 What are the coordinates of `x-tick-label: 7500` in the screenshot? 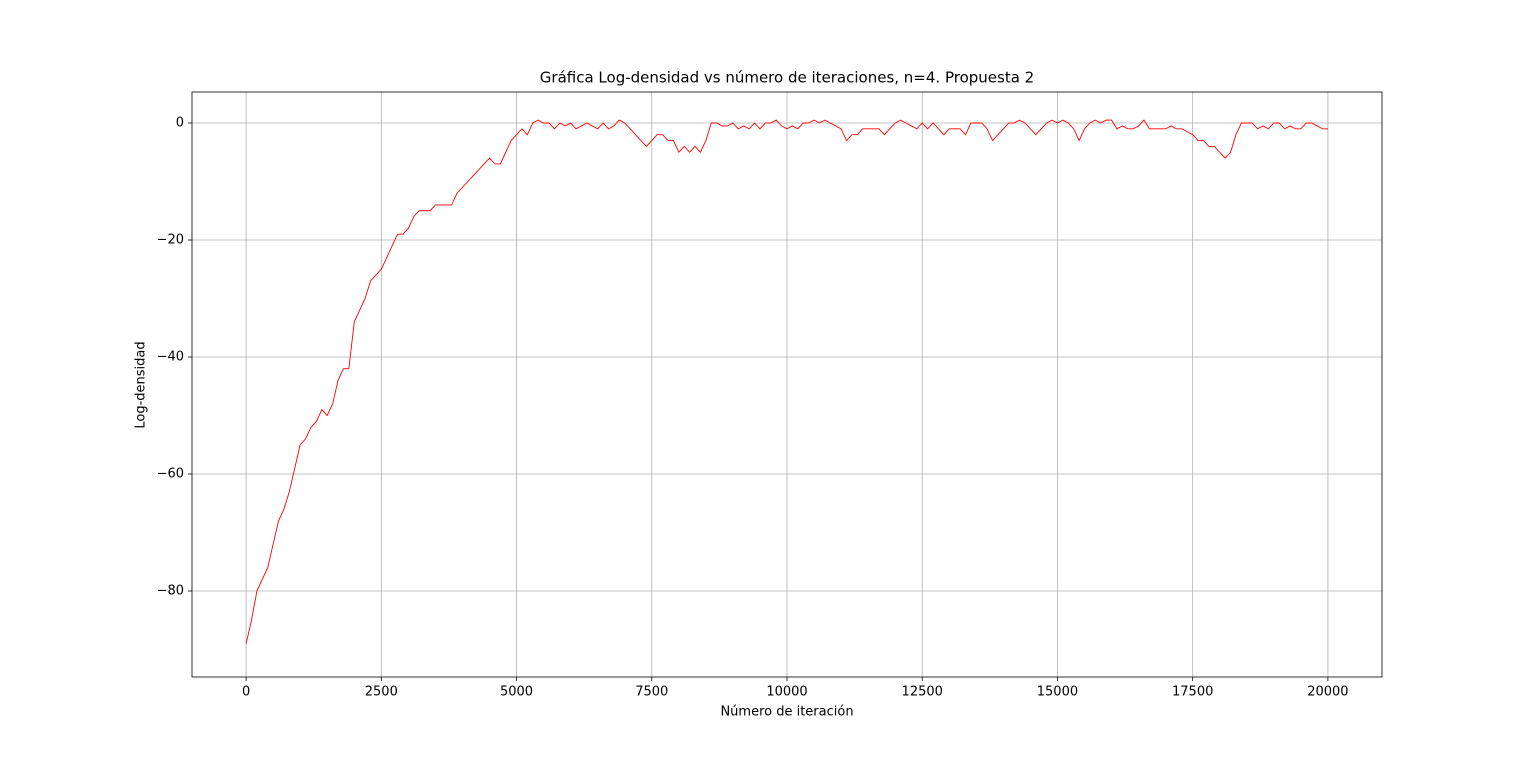 It's located at (651, 692).